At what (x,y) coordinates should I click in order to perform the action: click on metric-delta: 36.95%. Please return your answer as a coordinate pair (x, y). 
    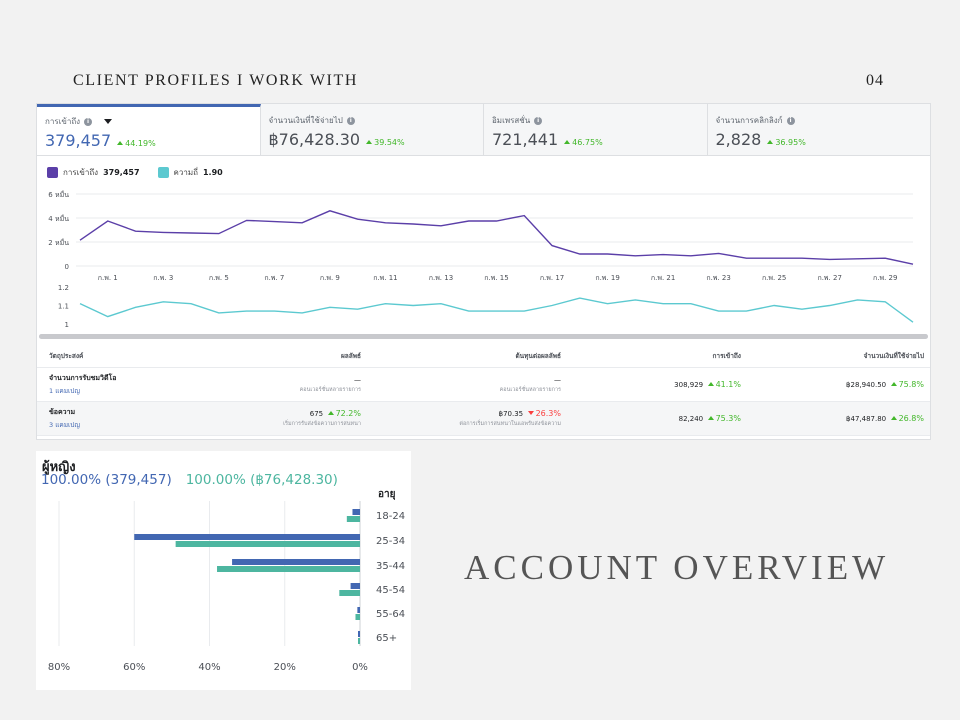
    Looking at the image, I should click on (786, 142).